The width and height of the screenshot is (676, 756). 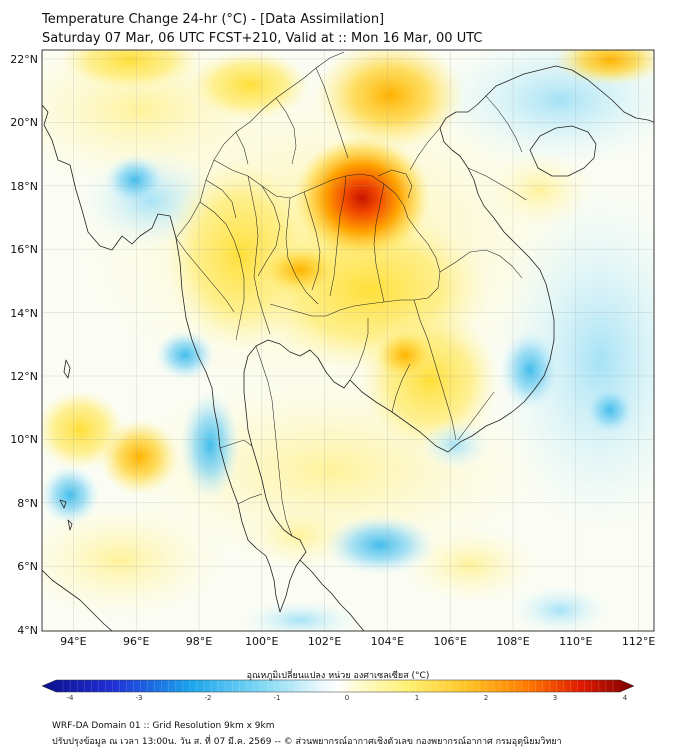 What do you see at coordinates (199, 641) in the screenshot?
I see `lon-label: 98°E` at bounding box center [199, 641].